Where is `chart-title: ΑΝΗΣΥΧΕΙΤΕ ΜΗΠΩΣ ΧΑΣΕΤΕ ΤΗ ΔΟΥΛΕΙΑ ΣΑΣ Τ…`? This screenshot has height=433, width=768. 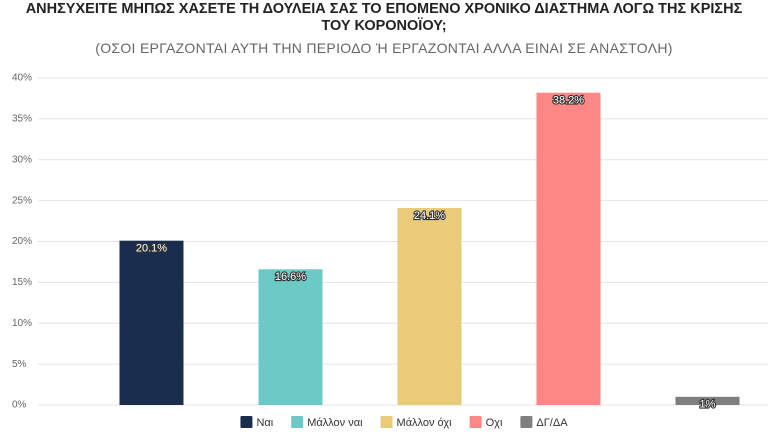 chart-title: ΑΝΗΣΥΧΕΙΤΕ ΜΗΠΩΣ ΧΑΣΕΤΕ ΤΗ ΔΟΥΛΕΙΑ ΣΑΣ Τ… is located at coordinates (384, 17).